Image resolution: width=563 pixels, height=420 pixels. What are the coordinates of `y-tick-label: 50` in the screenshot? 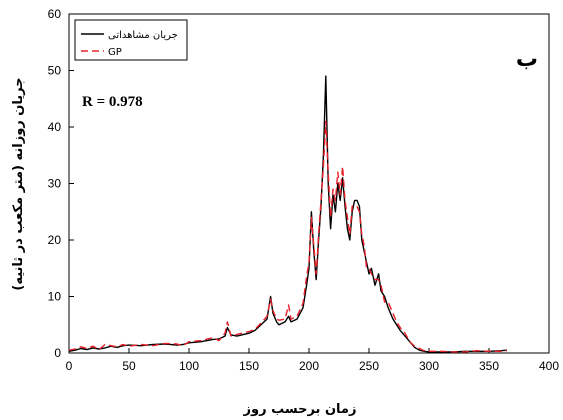 It's located at (55, 71).